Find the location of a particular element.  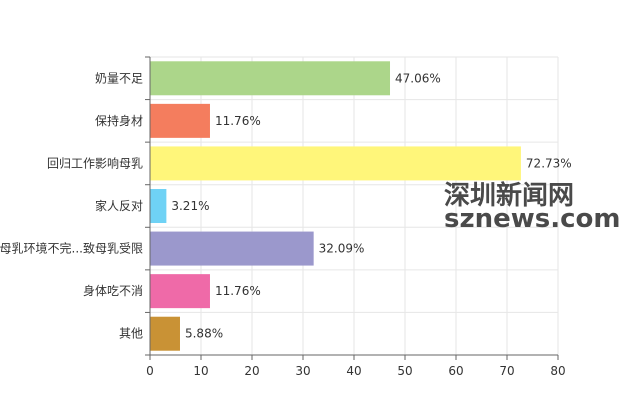

x-tick-label: 10 is located at coordinates (200, 371).